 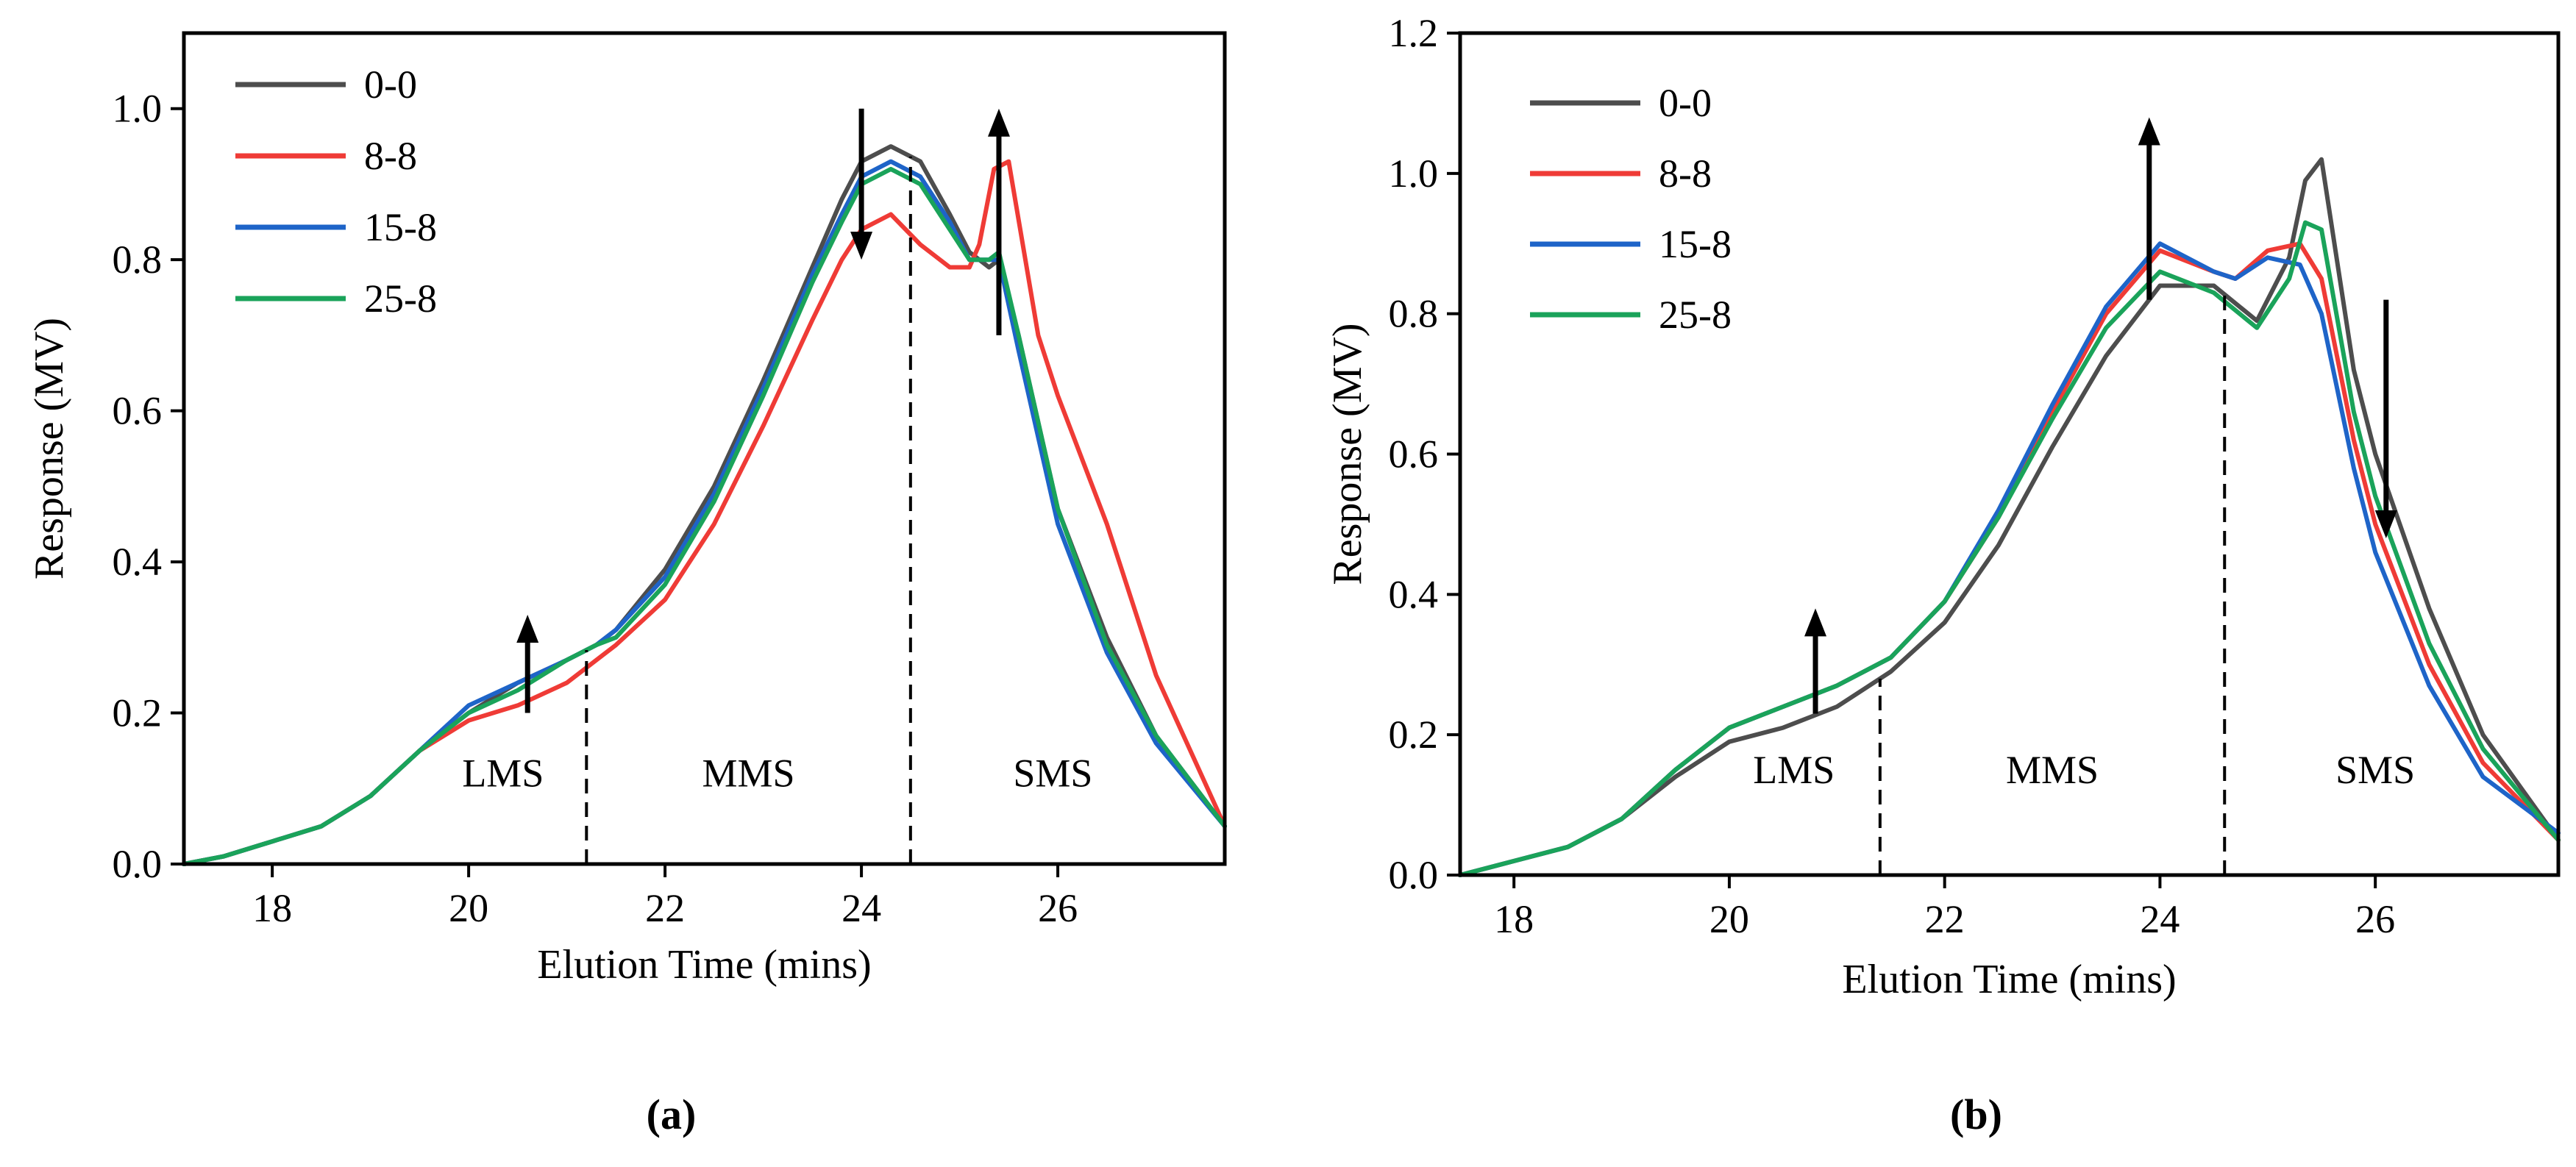 I want to click on panel-label: (a), so click(x=672, y=1114).